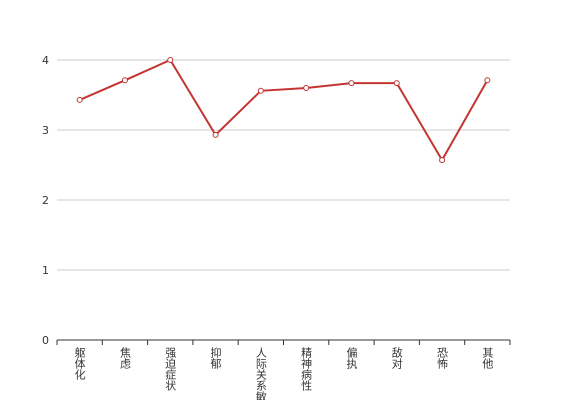 This screenshot has height=400, width=567. What do you see at coordinates (442, 358) in the screenshot?
I see `x-tick-label: 恐怖` at bounding box center [442, 358].